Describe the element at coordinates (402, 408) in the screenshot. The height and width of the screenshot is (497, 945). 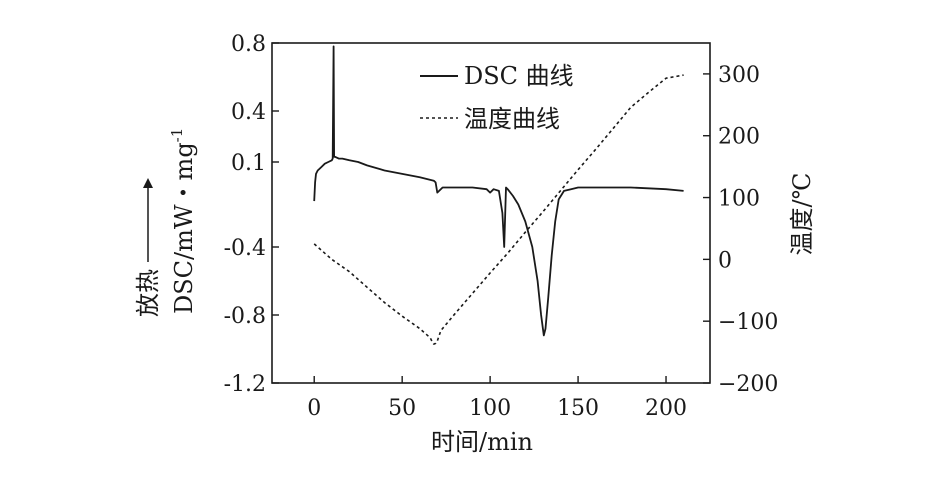
I see `x-tick-label: 50` at that location.